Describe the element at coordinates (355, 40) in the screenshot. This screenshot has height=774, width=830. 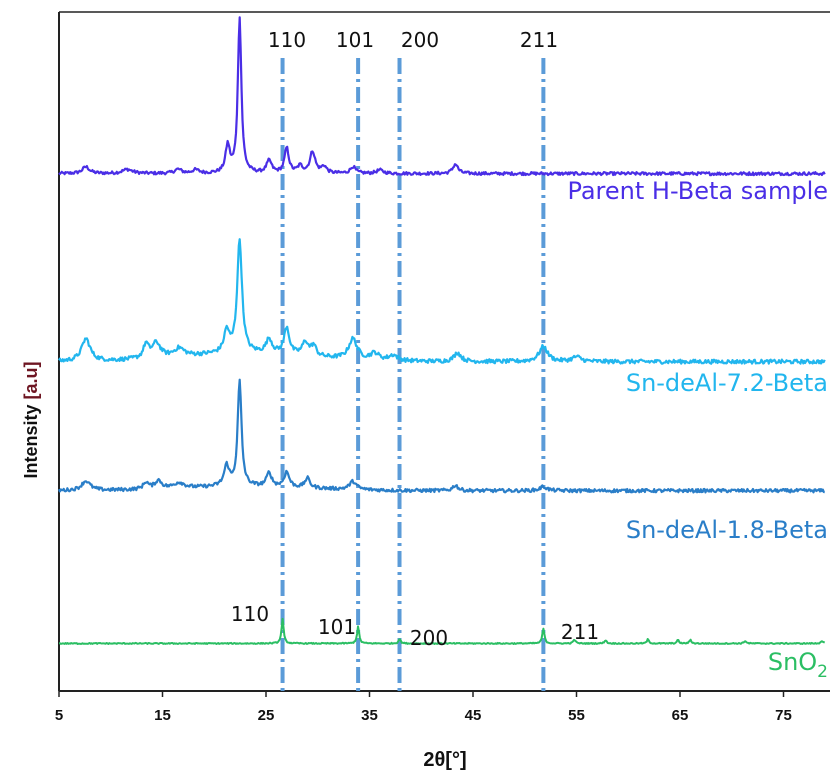
I see `top-peak-label-101: 101` at that location.